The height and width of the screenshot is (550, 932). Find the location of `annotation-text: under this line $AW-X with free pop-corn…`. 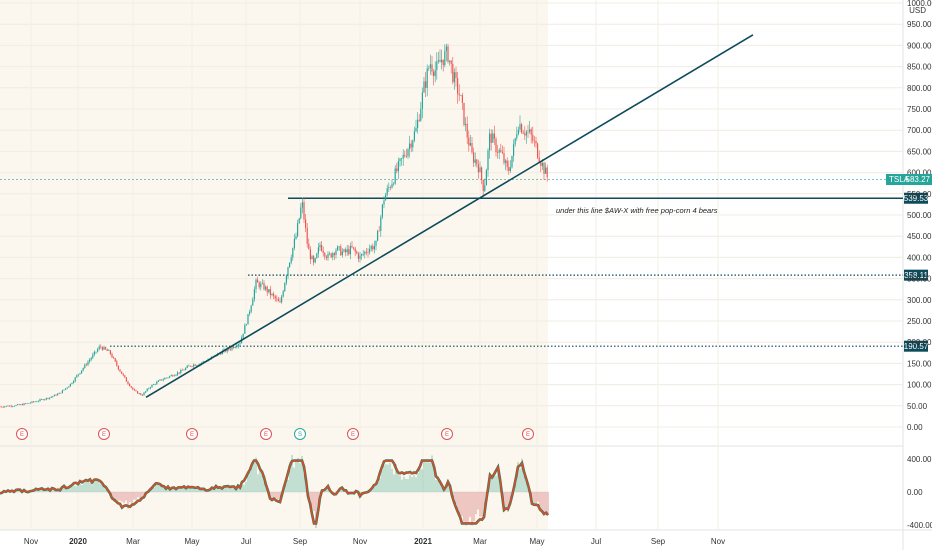

annotation-text: under this line $AW-X with free pop-corn… is located at coordinates (637, 210).